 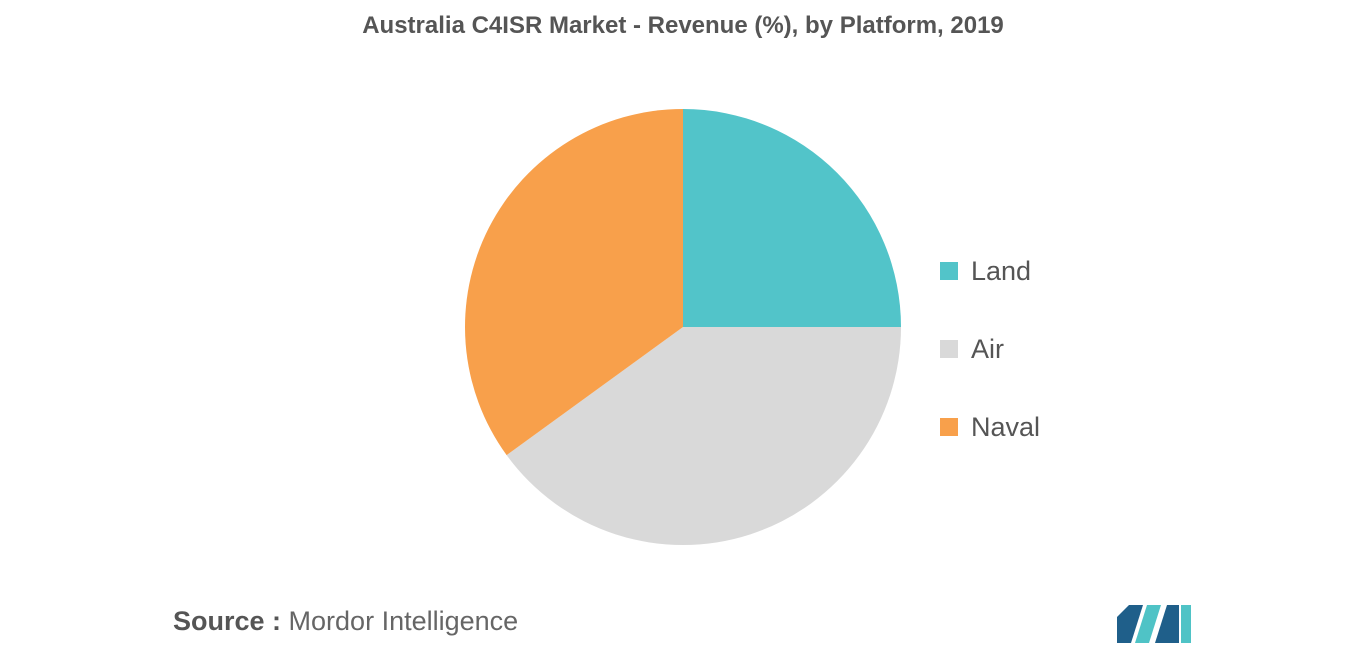 I want to click on legend-label-naval: Naval, so click(x=1006, y=426).